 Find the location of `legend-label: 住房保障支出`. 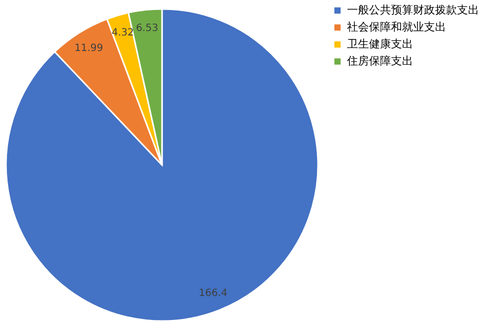

legend-label: 住房保障支出 is located at coordinates (380, 61).